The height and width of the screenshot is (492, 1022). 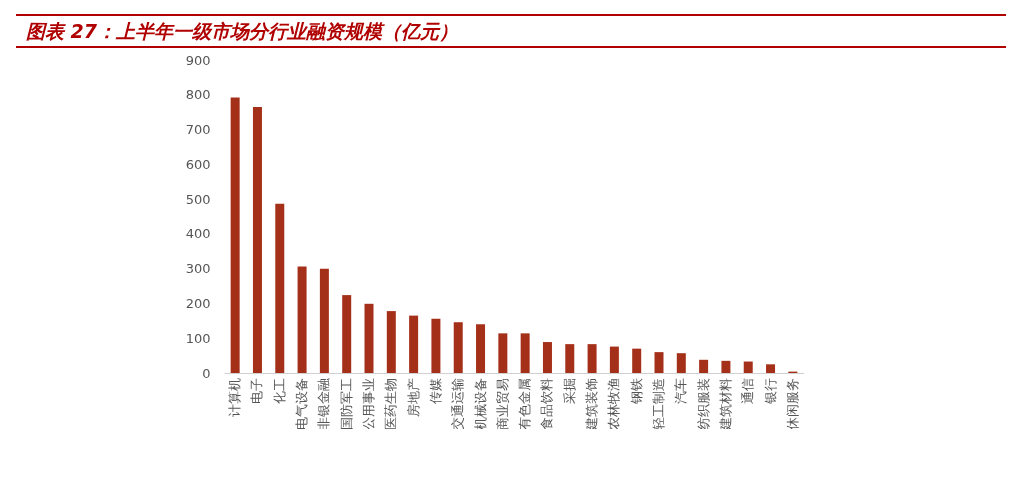 I want to click on y-tick-label: 900, so click(x=198, y=60).